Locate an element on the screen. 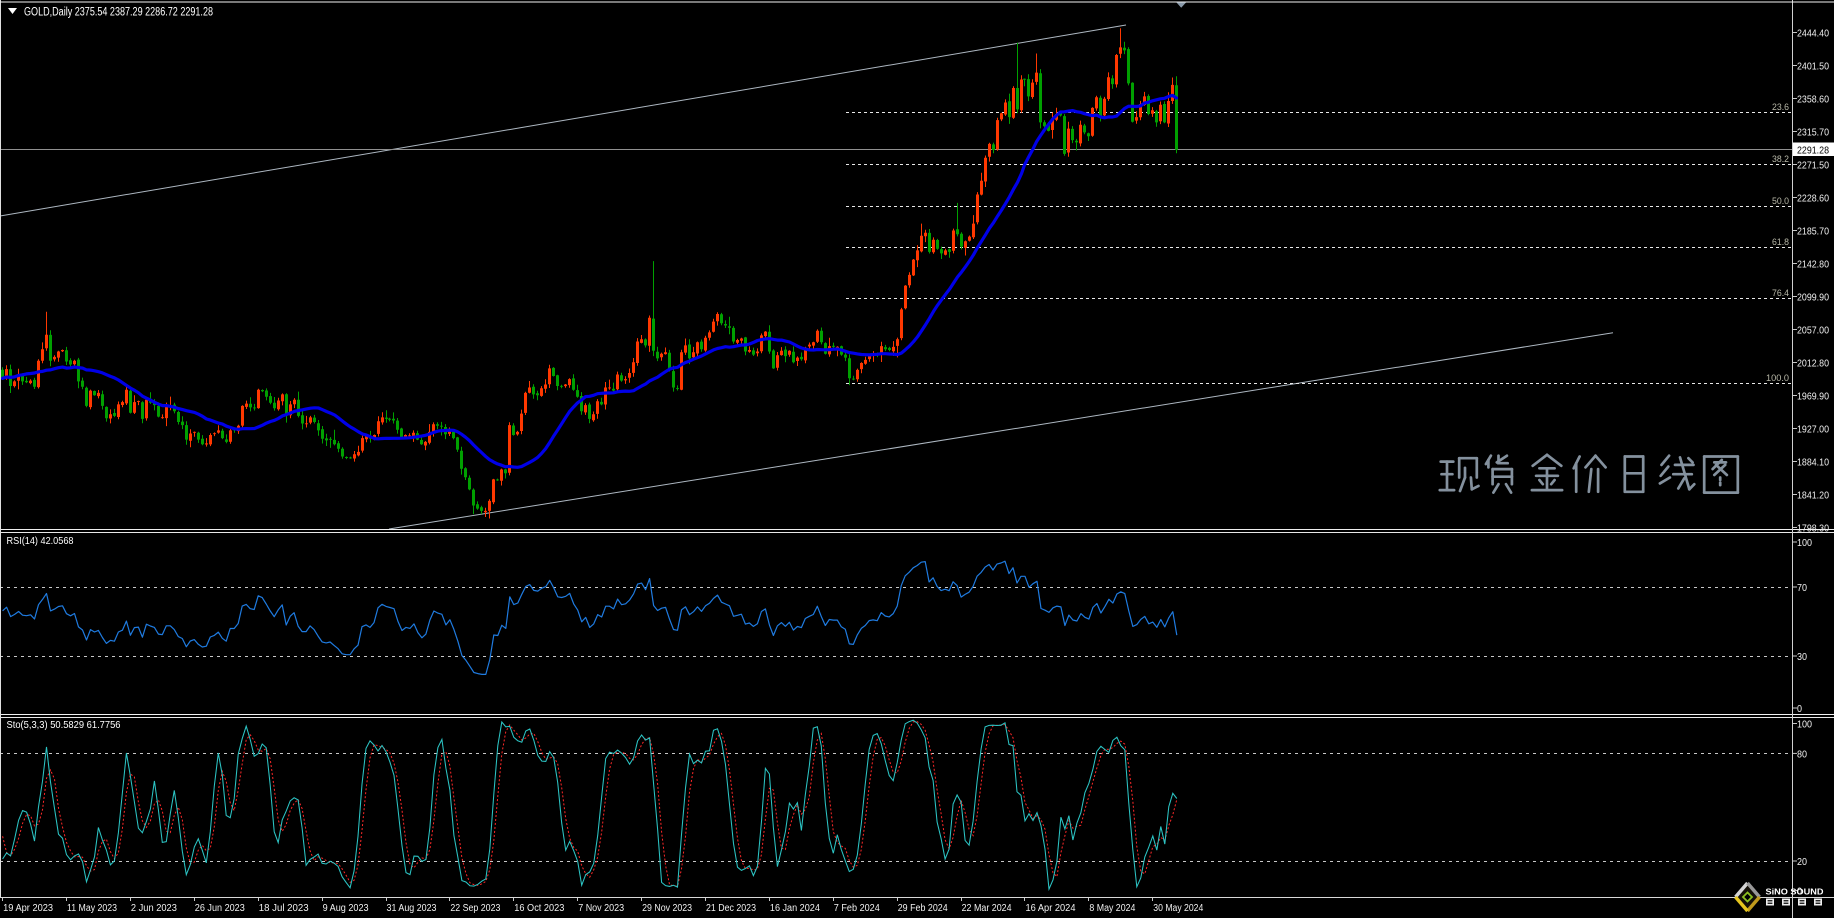  svg-text: 1884.10 is located at coordinates (1813, 463).